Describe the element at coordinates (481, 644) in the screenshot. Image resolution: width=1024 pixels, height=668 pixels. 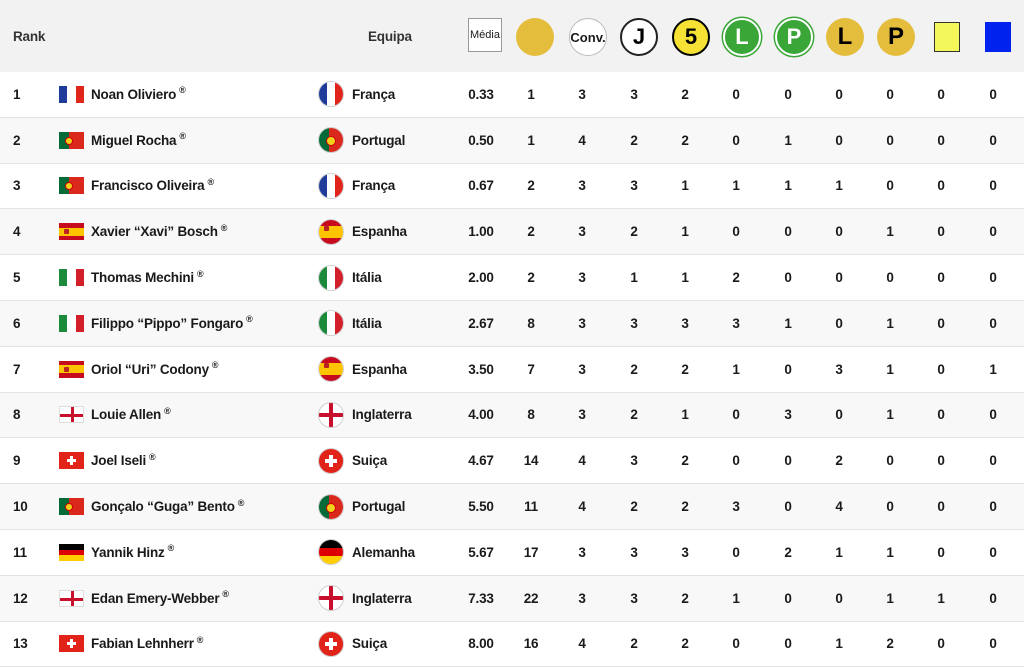
I see `media-value: 8.00` at that location.